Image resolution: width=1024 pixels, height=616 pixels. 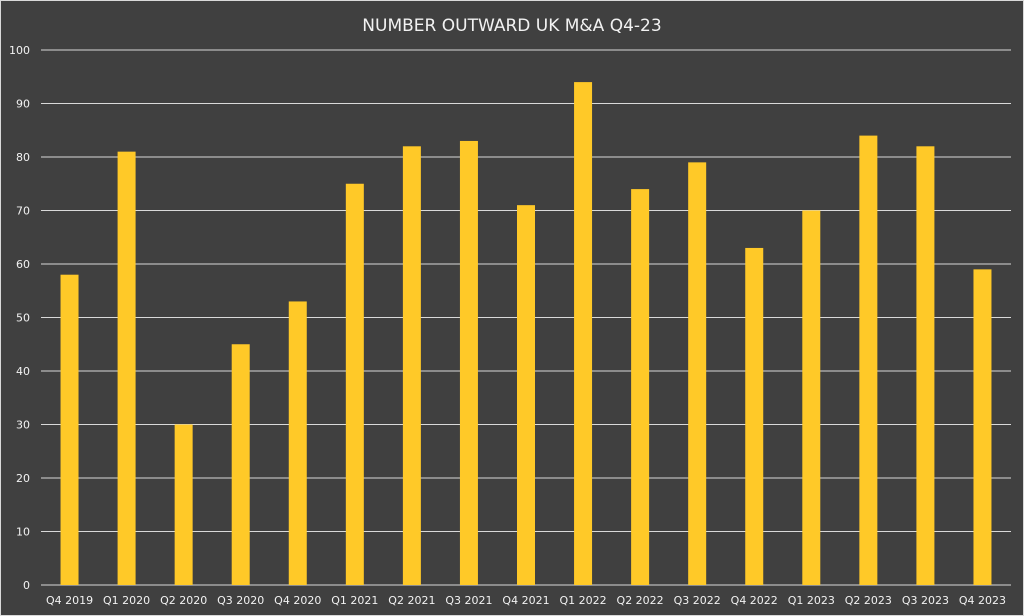 I want to click on x-tick-label: Q2 2022, so click(x=640, y=600).